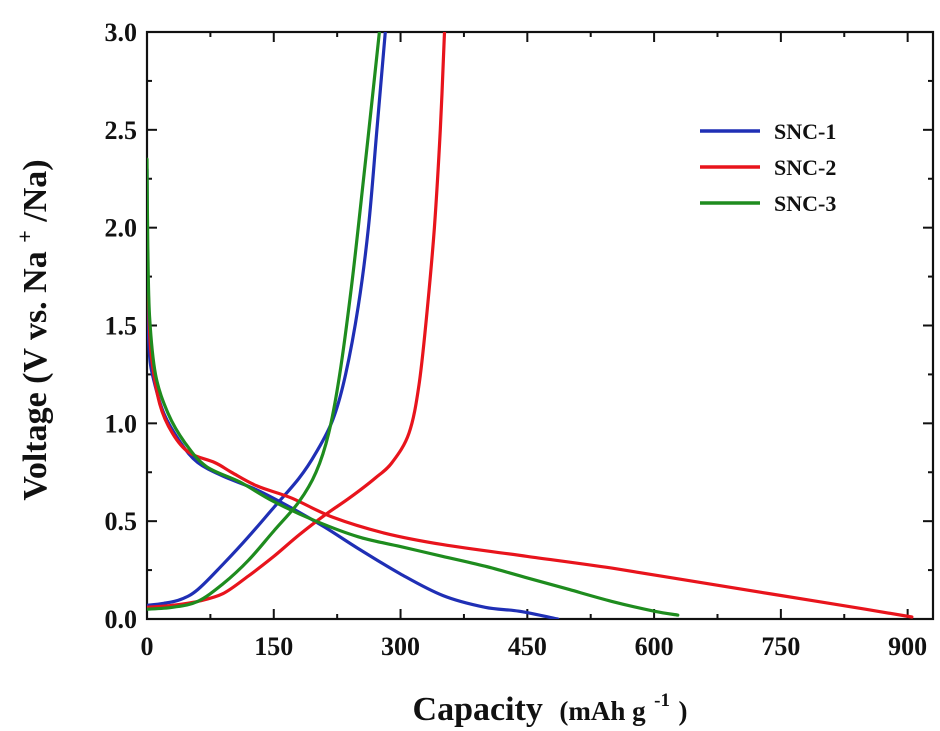 The image size is (940, 731). What do you see at coordinates (805, 203) in the screenshot?
I see `legend-label-snc-3: SNC-3` at bounding box center [805, 203].